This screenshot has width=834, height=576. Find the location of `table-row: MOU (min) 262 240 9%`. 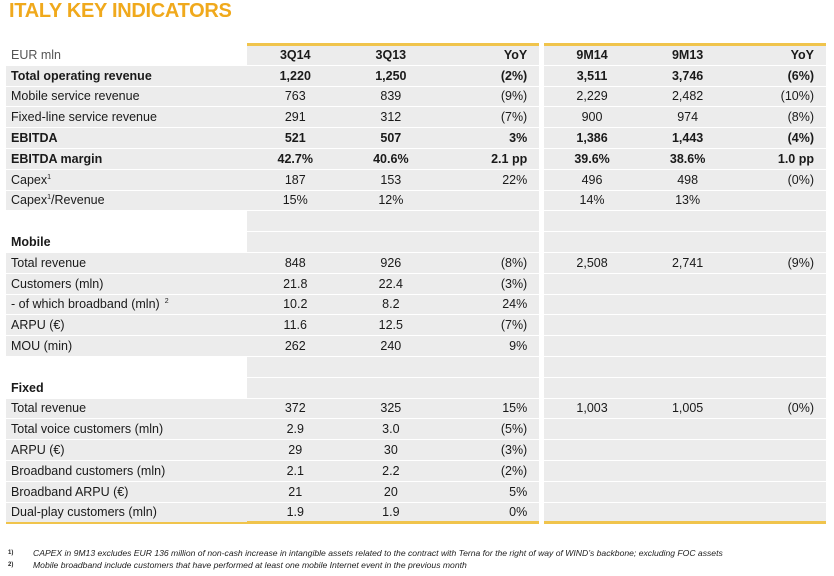

table-row: MOU (min) 262 240 9% is located at coordinates (416, 346).